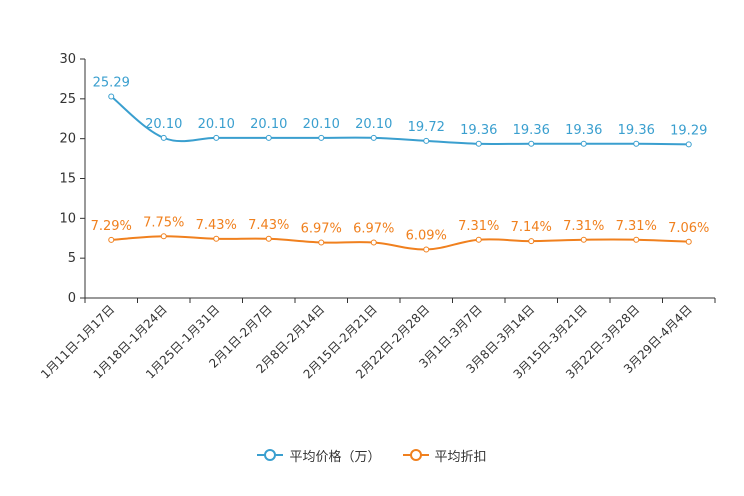  What do you see at coordinates (688, 228) in the screenshot?
I see `data-label-1: 7.06%` at bounding box center [688, 228].